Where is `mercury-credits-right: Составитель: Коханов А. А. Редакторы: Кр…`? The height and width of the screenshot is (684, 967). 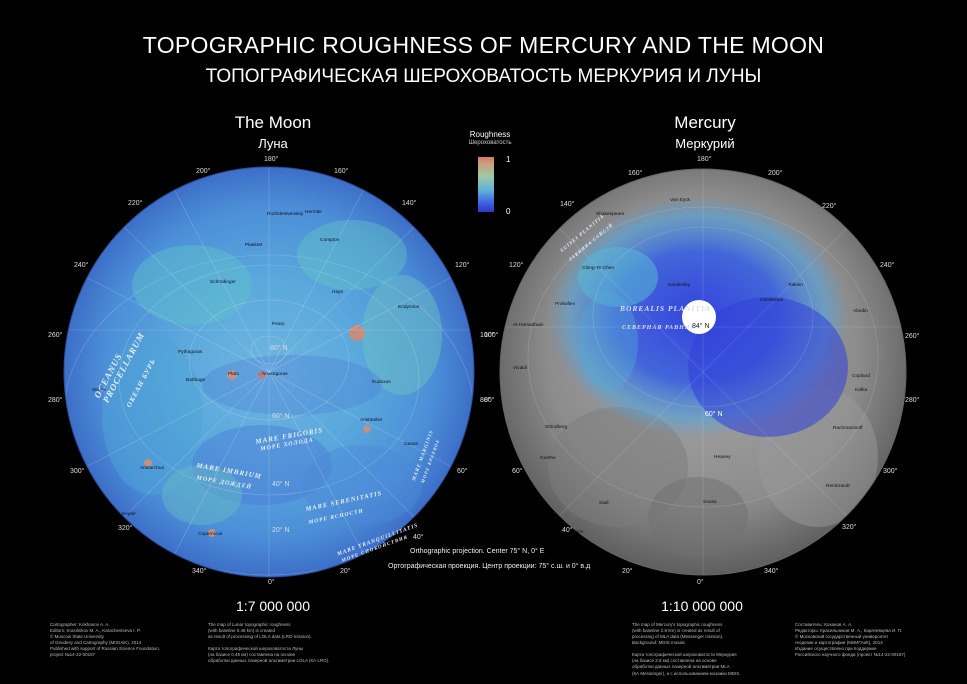 mercury-credits-right: Составитель: Коханов А. А. Редакторы: Кр… is located at coordinates (850, 640).